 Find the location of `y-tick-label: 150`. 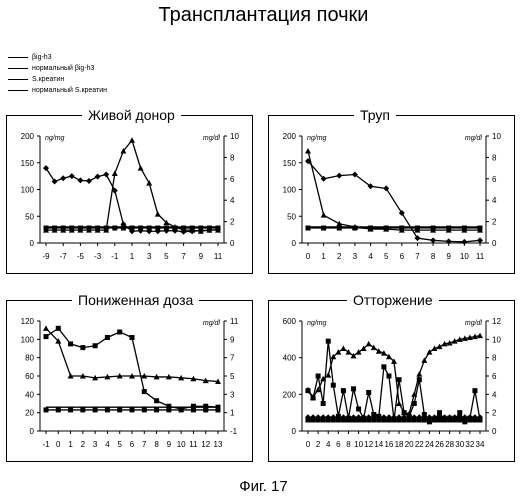

y-tick-label: 150 is located at coordinates (290, 163).